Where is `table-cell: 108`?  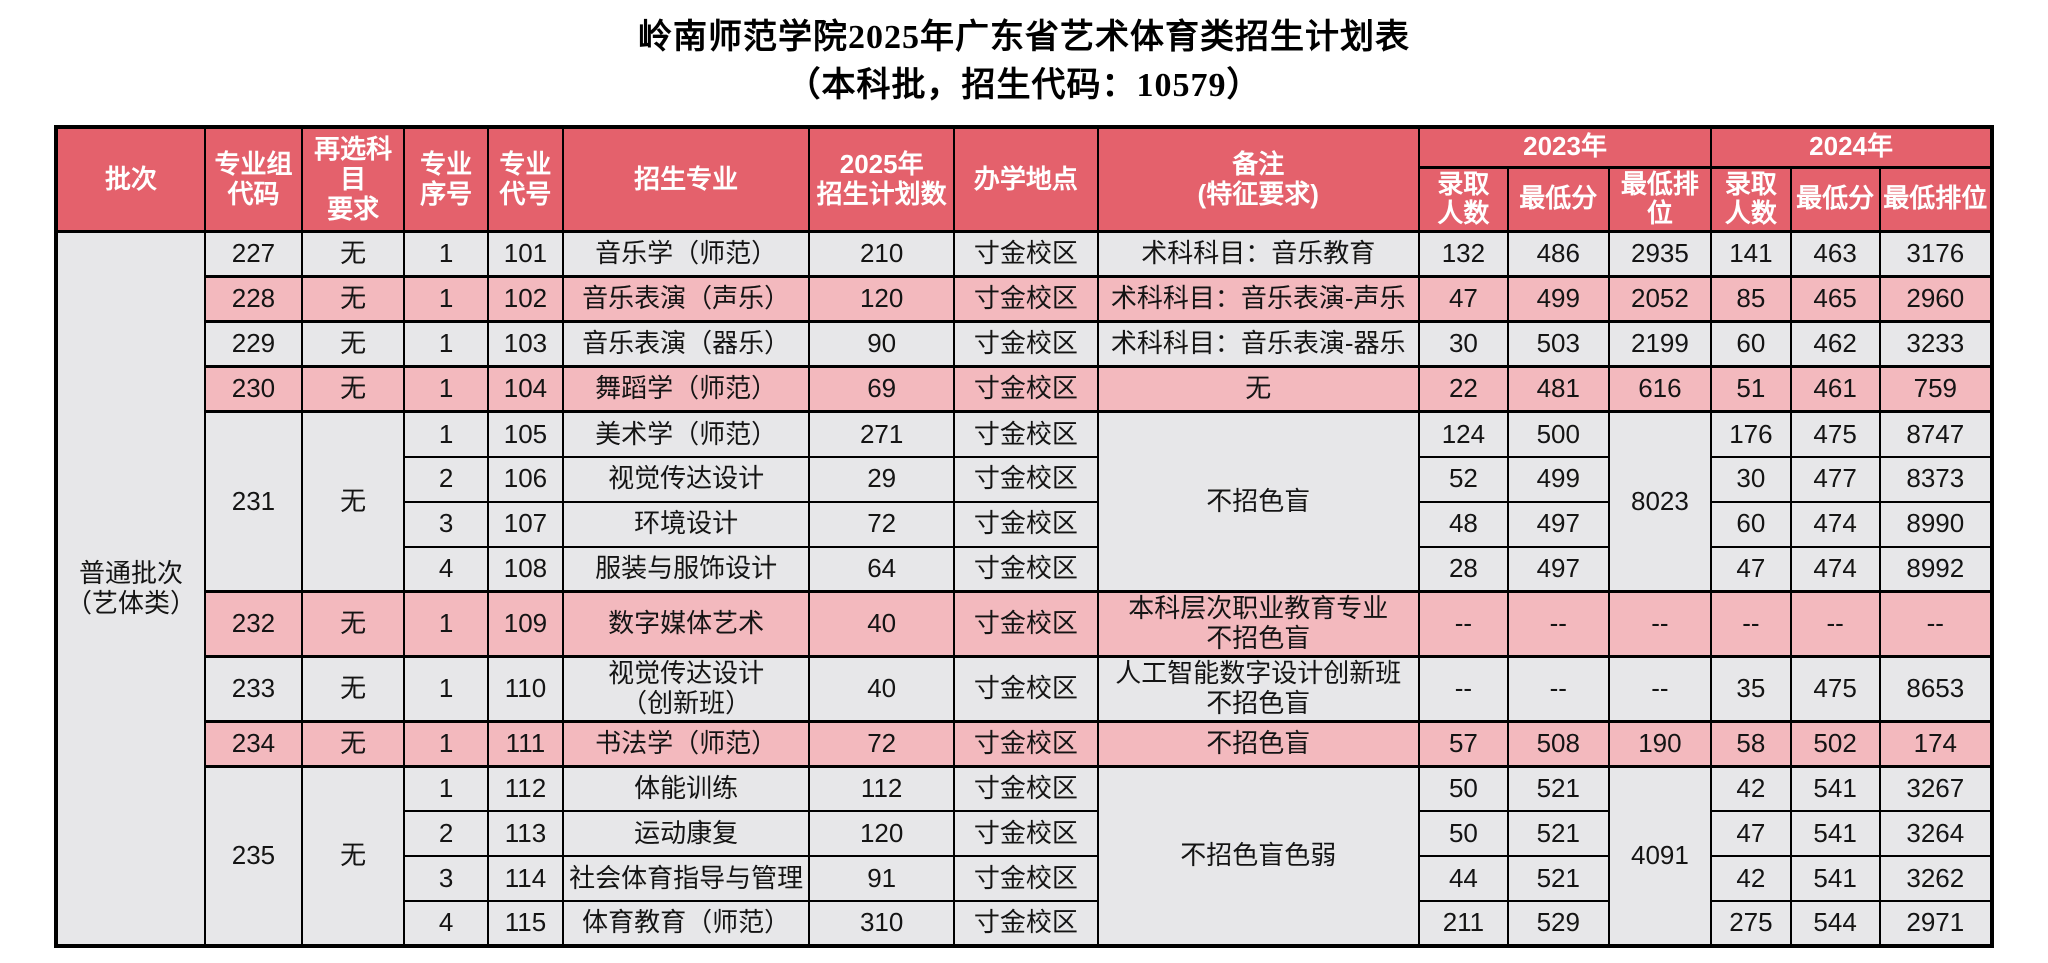
table-cell: 108 is located at coordinates (525, 569).